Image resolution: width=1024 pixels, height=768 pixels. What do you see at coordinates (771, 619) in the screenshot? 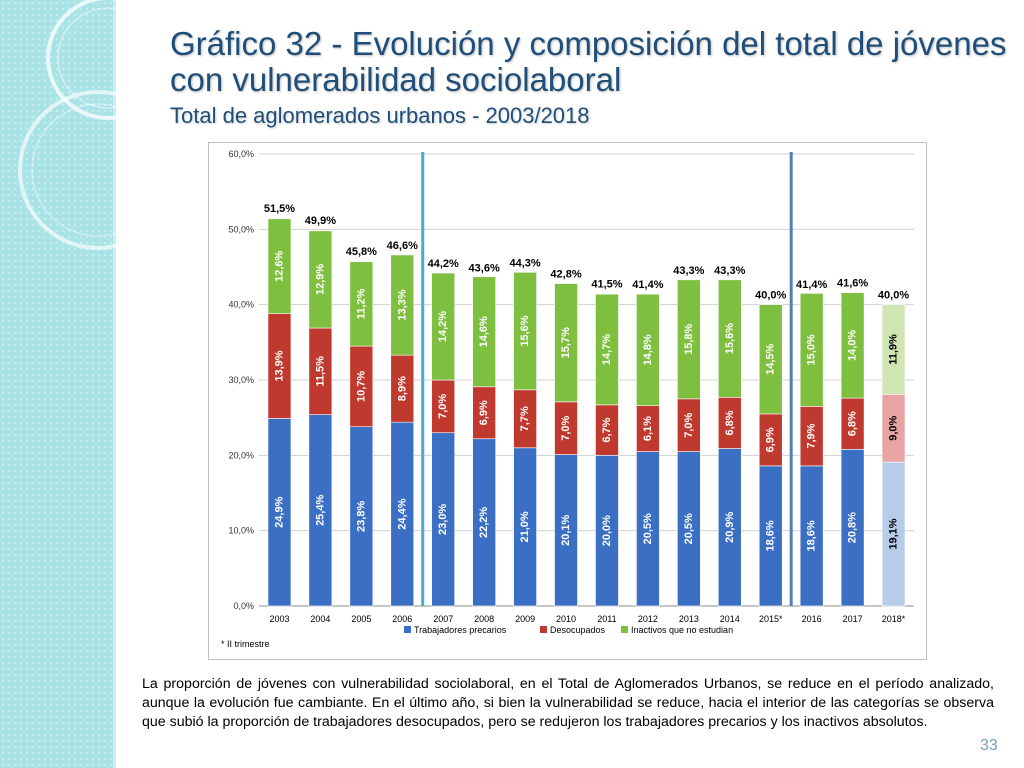
I see `x-tick-label: 2015*` at bounding box center [771, 619].